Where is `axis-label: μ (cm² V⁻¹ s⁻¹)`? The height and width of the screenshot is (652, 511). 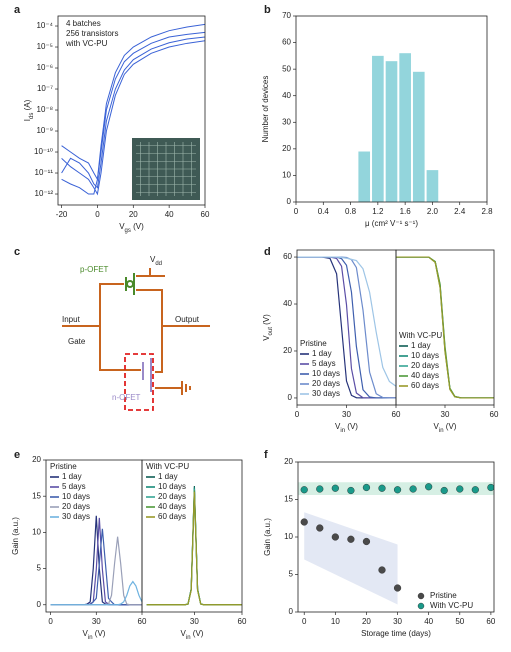
axis-label: μ (cm² V⁻¹ s⁻¹) is located at coordinates (391, 223).